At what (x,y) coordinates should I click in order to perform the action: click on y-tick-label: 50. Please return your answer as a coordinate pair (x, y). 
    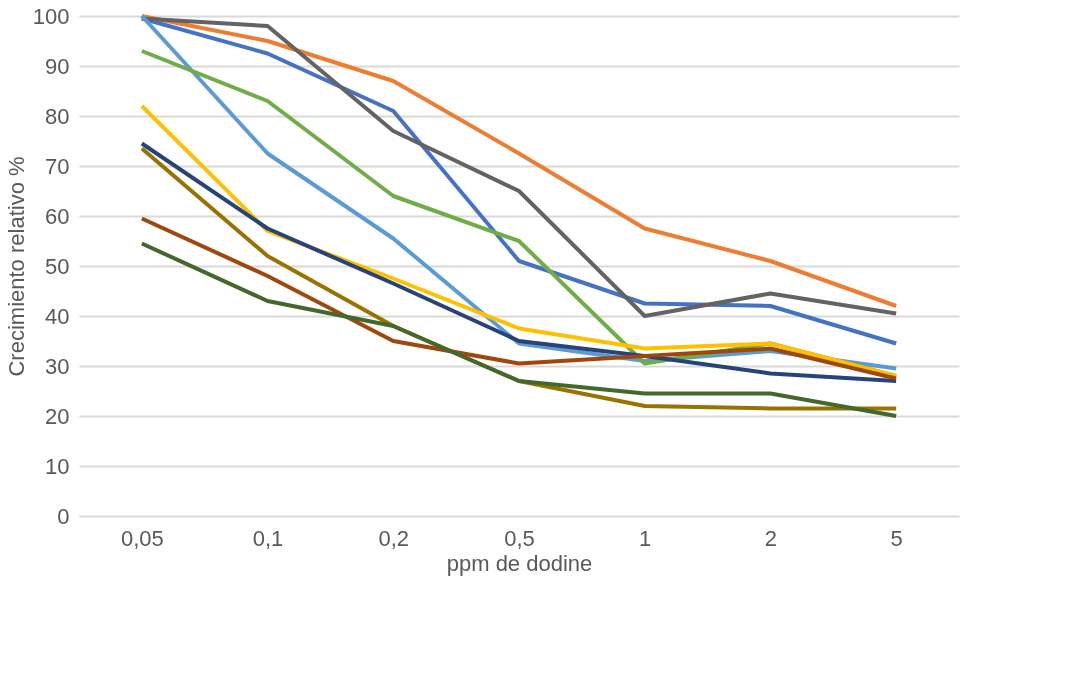
    Looking at the image, I should click on (57, 266).